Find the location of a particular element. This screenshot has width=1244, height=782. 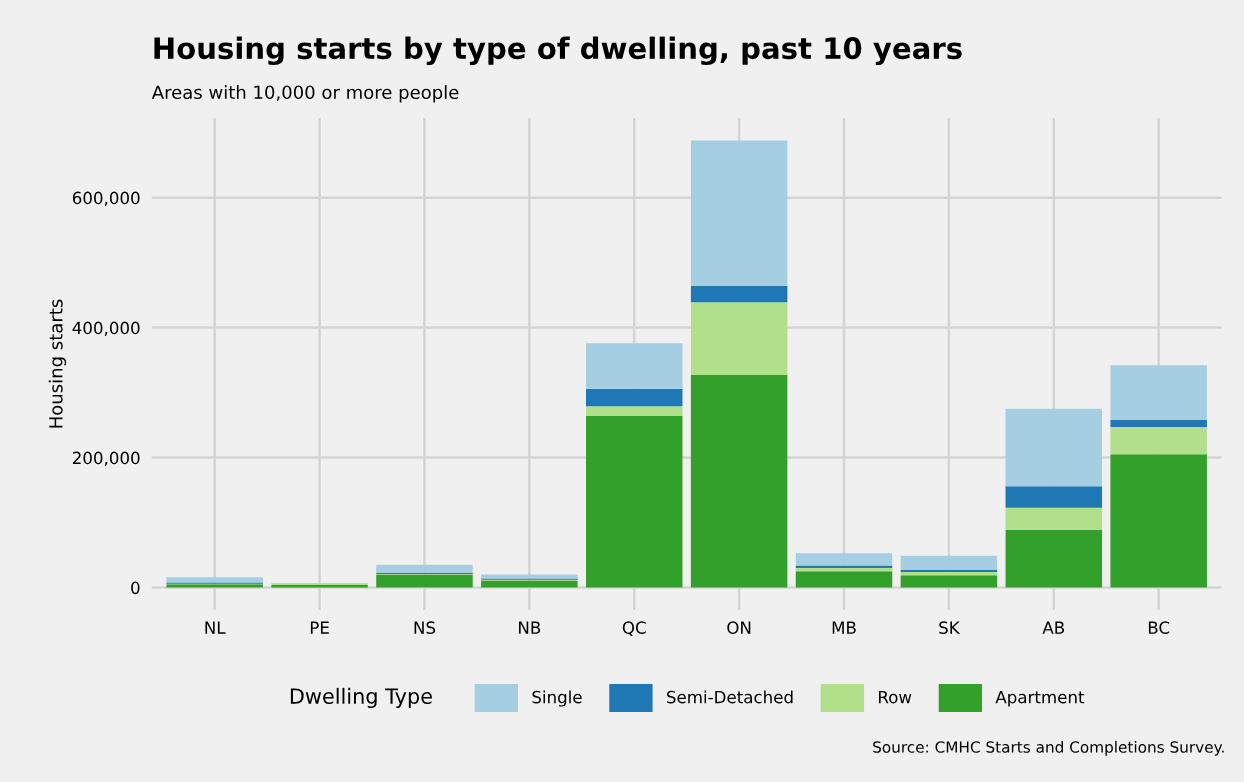

x-tick-label: NB is located at coordinates (530, 627).